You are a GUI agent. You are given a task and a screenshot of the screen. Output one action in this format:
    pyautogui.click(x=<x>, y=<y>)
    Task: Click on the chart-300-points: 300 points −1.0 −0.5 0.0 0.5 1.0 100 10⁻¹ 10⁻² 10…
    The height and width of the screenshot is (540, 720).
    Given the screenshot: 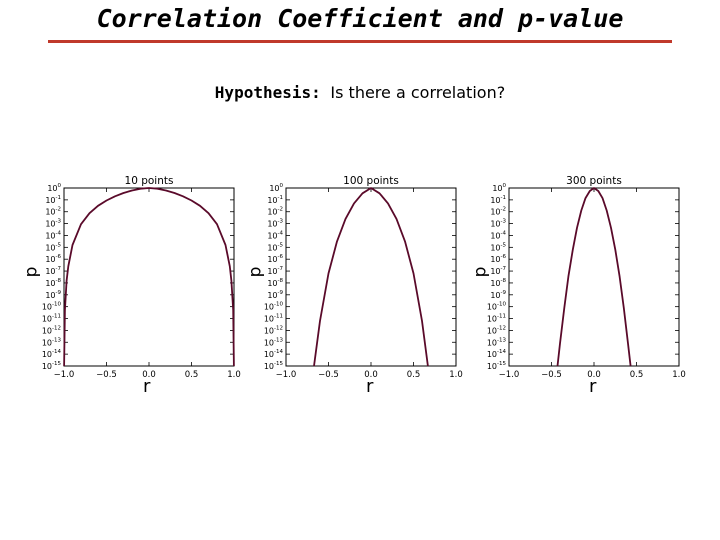 What is the action you would take?
    pyautogui.click(x=586, y=277)
    